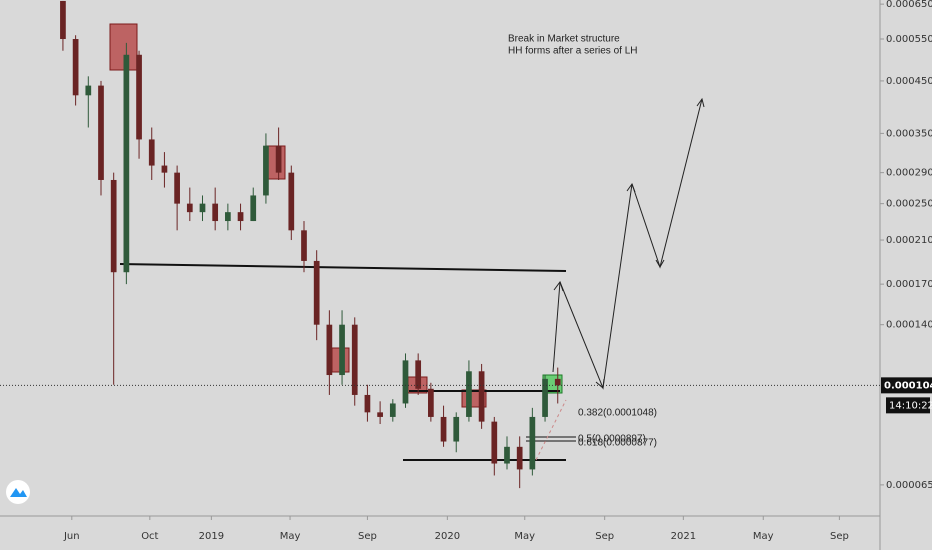 This screenshot has height=550, width=932. I want to click on annotation: Break in Market structure, so click(564, 39).